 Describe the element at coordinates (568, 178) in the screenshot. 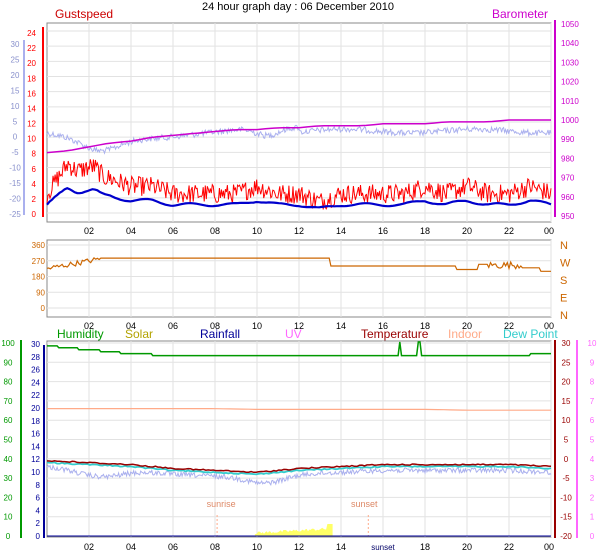

I see `baro-axis-tick-label: 970` at that location.